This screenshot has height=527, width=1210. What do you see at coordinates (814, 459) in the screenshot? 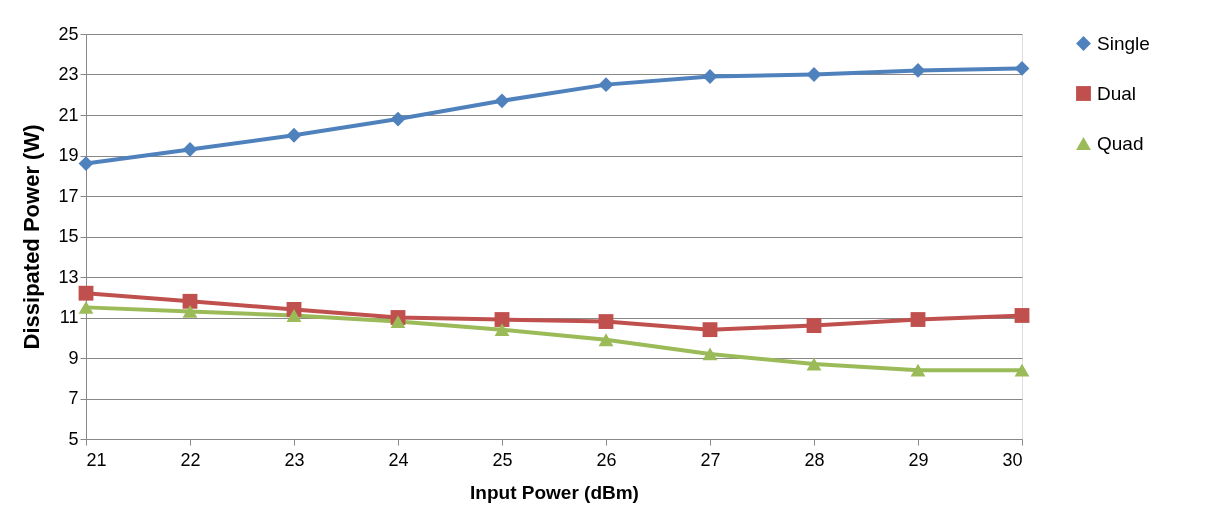
I see `x-tick-label: 28` at bounding box center [814, 459].